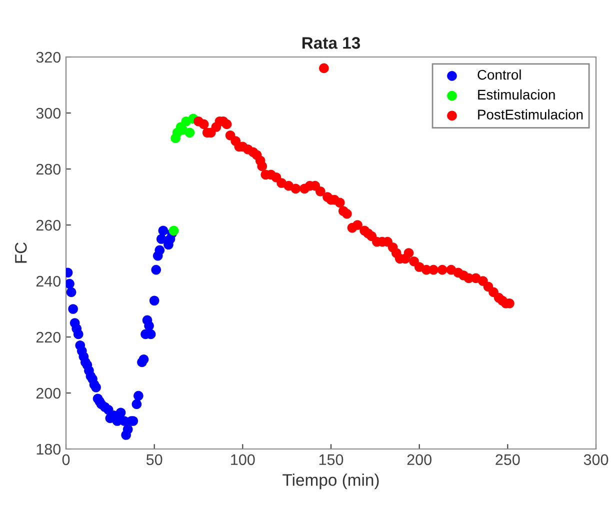  What do you see at coordinates (508, 460) in the screenshot?
I see `x-tick-label: 250` at bounding box center [508, 460].